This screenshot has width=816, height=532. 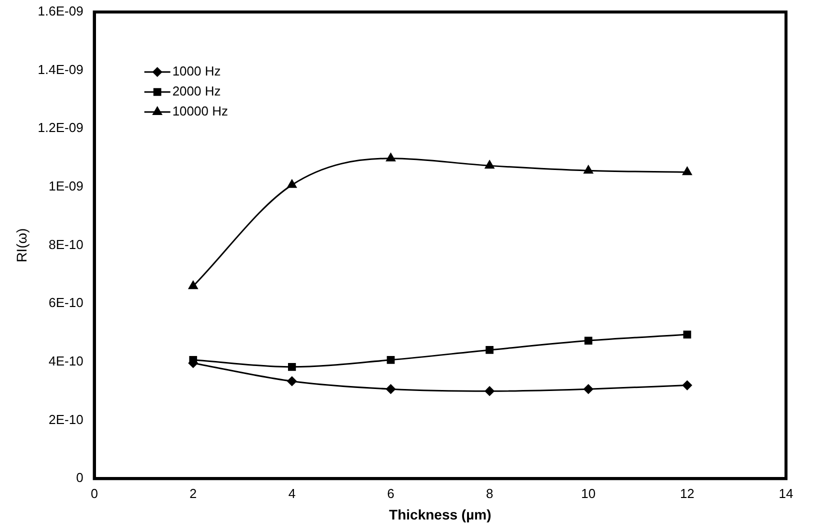 What do you see at coordinates (21, 245) in the screenshot?
I see `y-axis-title: RI(ω)` at bounding box center [21, 245].